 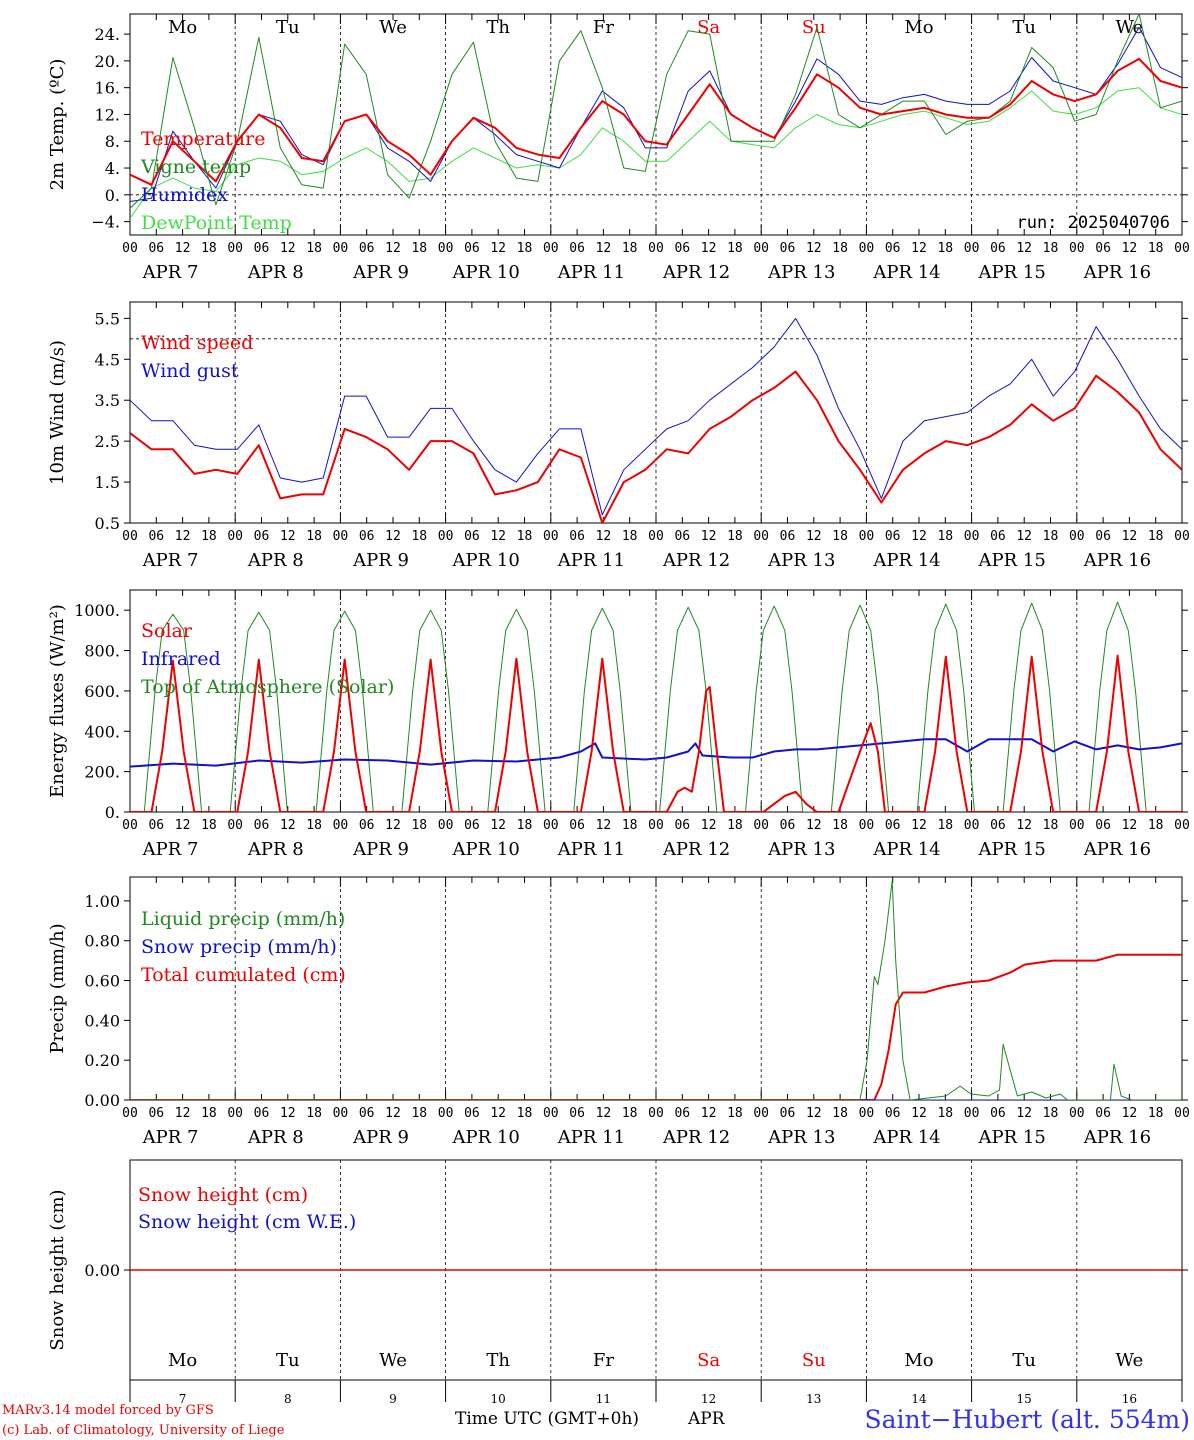 What do you see at coordinates (184, 195) in the screenshot?
I see `legend-entry: Humidex` at bounding box center [184, 195].